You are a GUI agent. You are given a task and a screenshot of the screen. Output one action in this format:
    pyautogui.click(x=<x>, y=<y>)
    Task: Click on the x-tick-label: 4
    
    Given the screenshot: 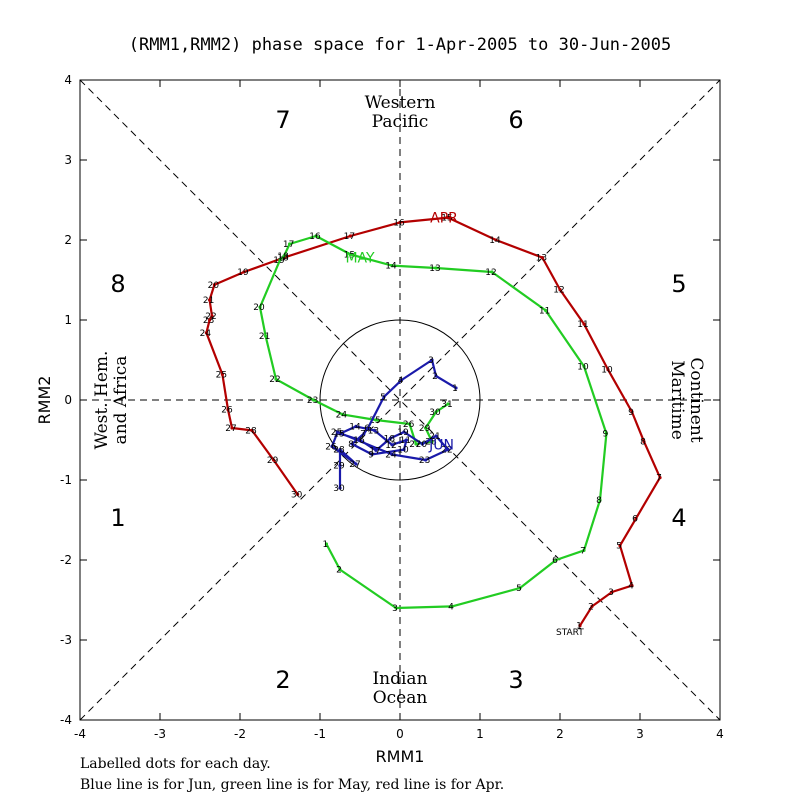 What is the action you would take?
    pyautogui.click(x=720, y=734)
    